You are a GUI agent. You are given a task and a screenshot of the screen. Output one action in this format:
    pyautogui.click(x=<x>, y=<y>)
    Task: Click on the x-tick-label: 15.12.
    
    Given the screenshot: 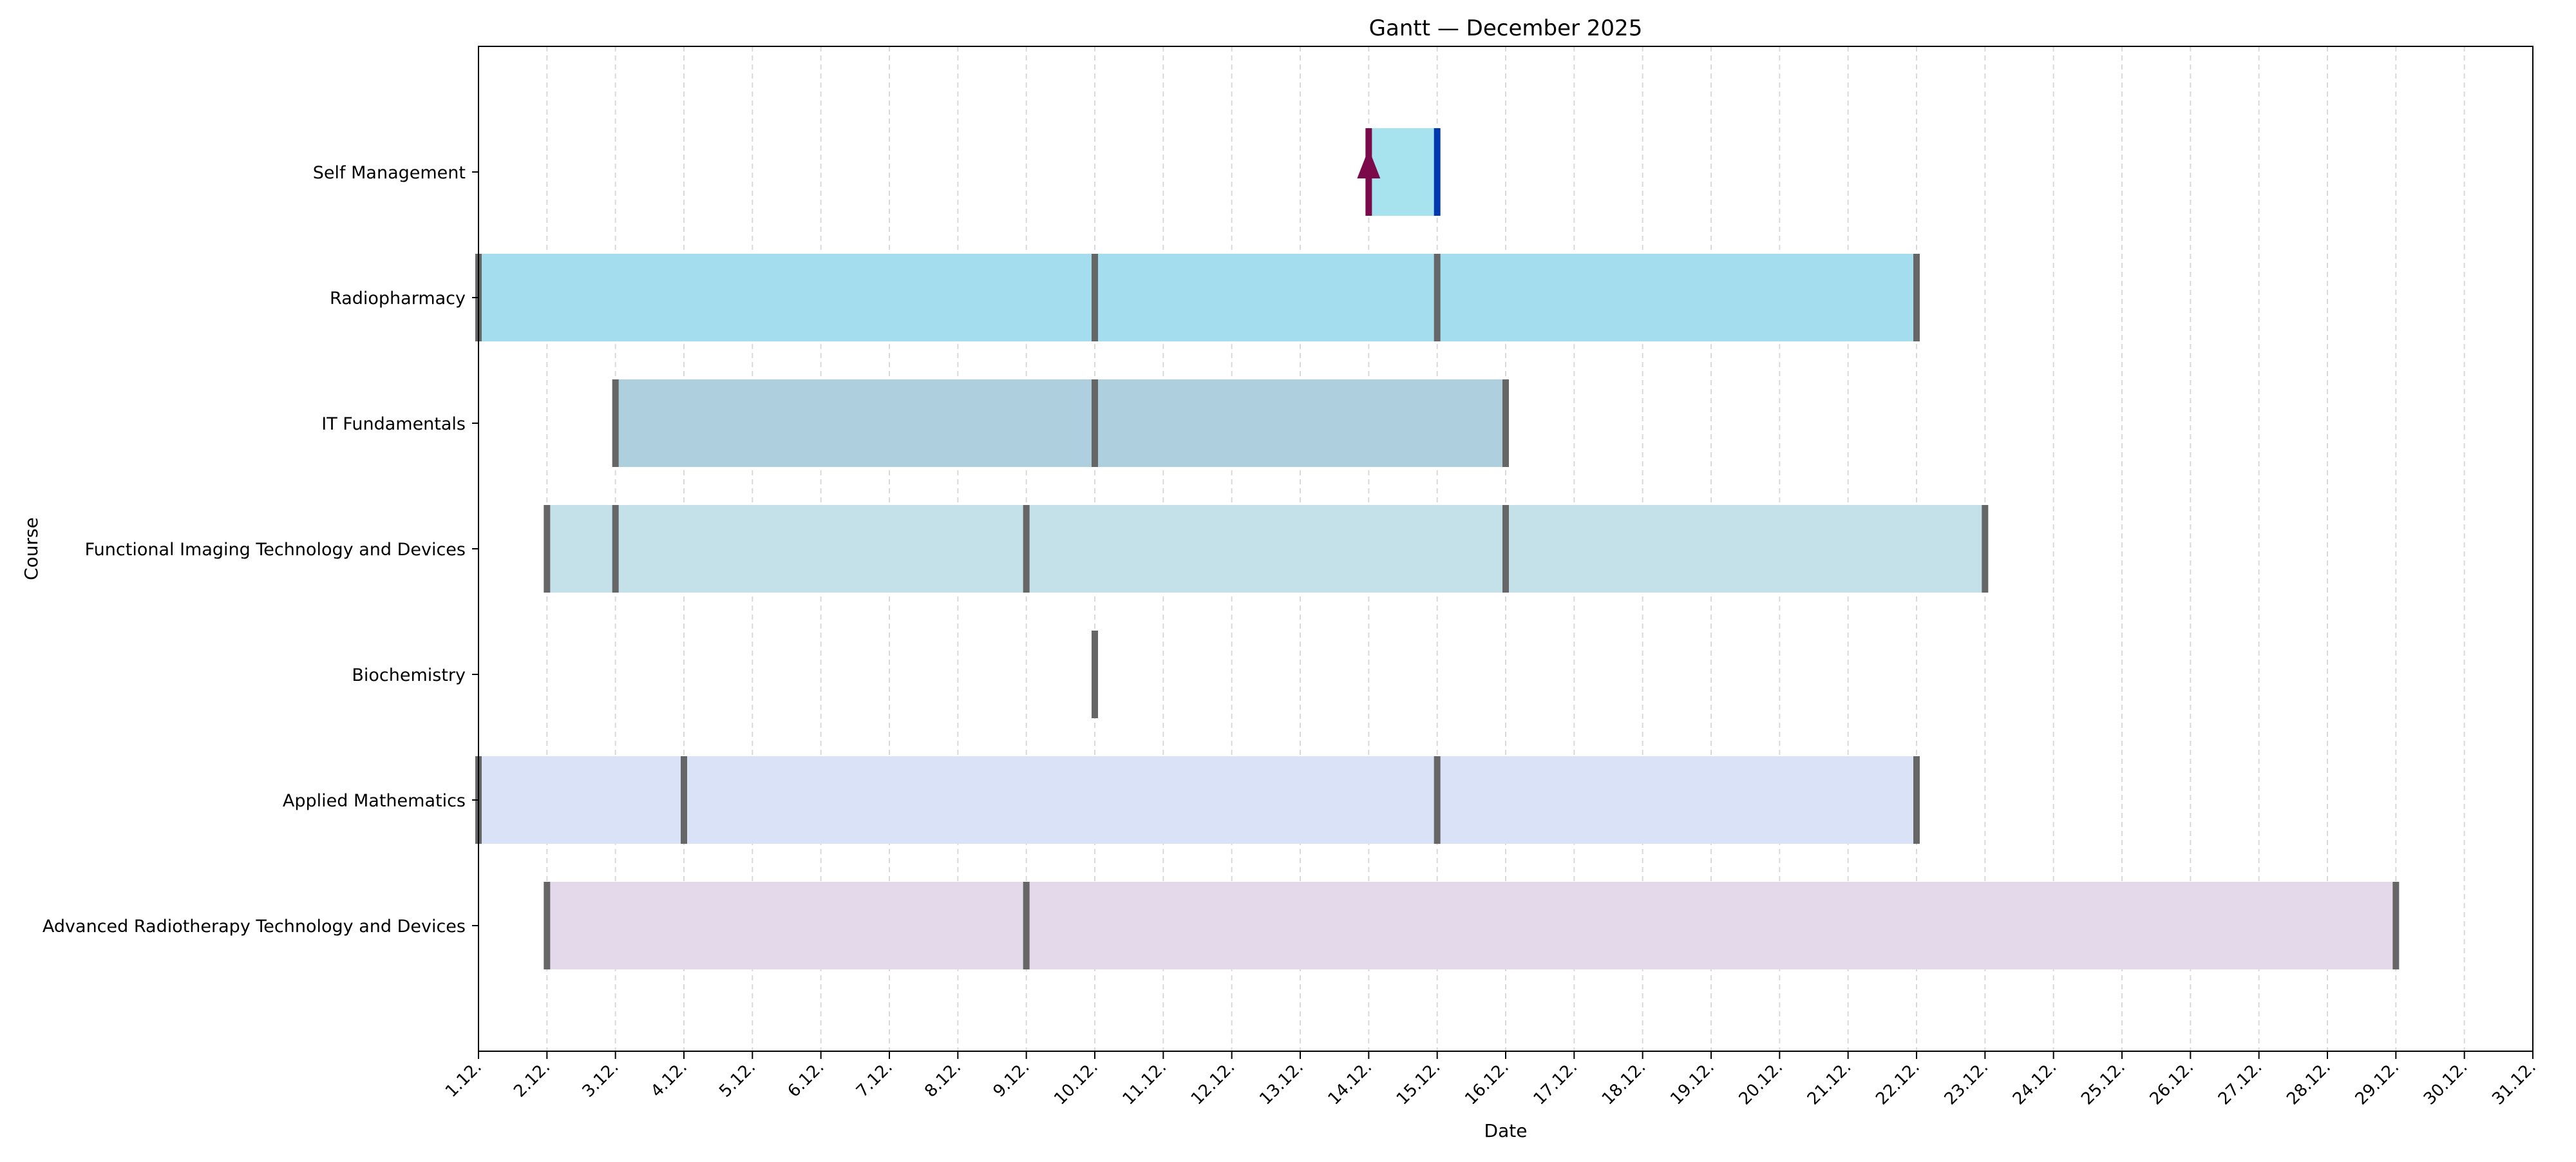 What is the action you would take?
    pyautogui.click(x=1418, y=1083)
    